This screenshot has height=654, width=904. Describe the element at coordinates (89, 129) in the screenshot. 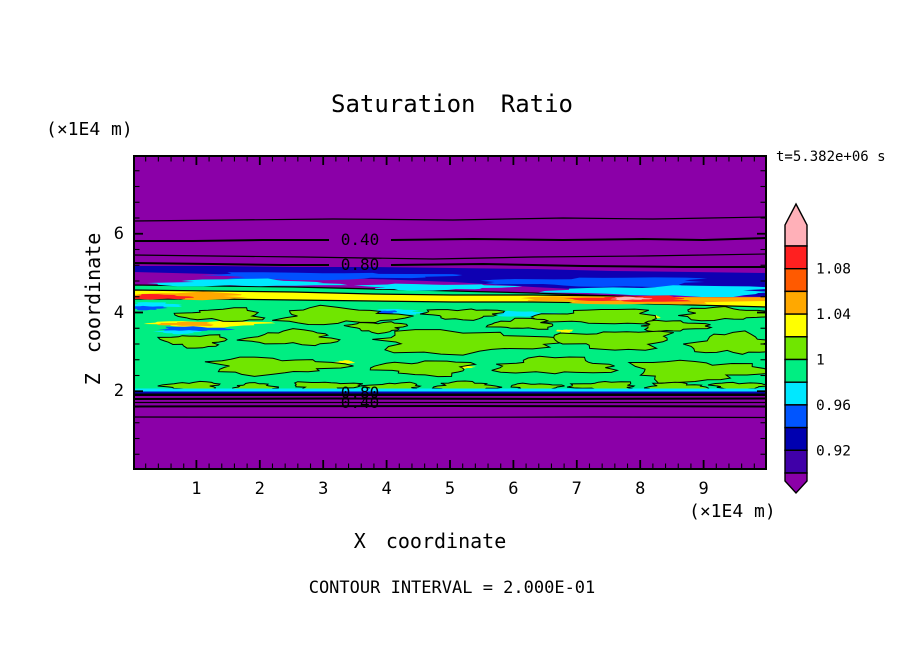

I see `y-axis-unit-label: (×1E4 m)` at that location.